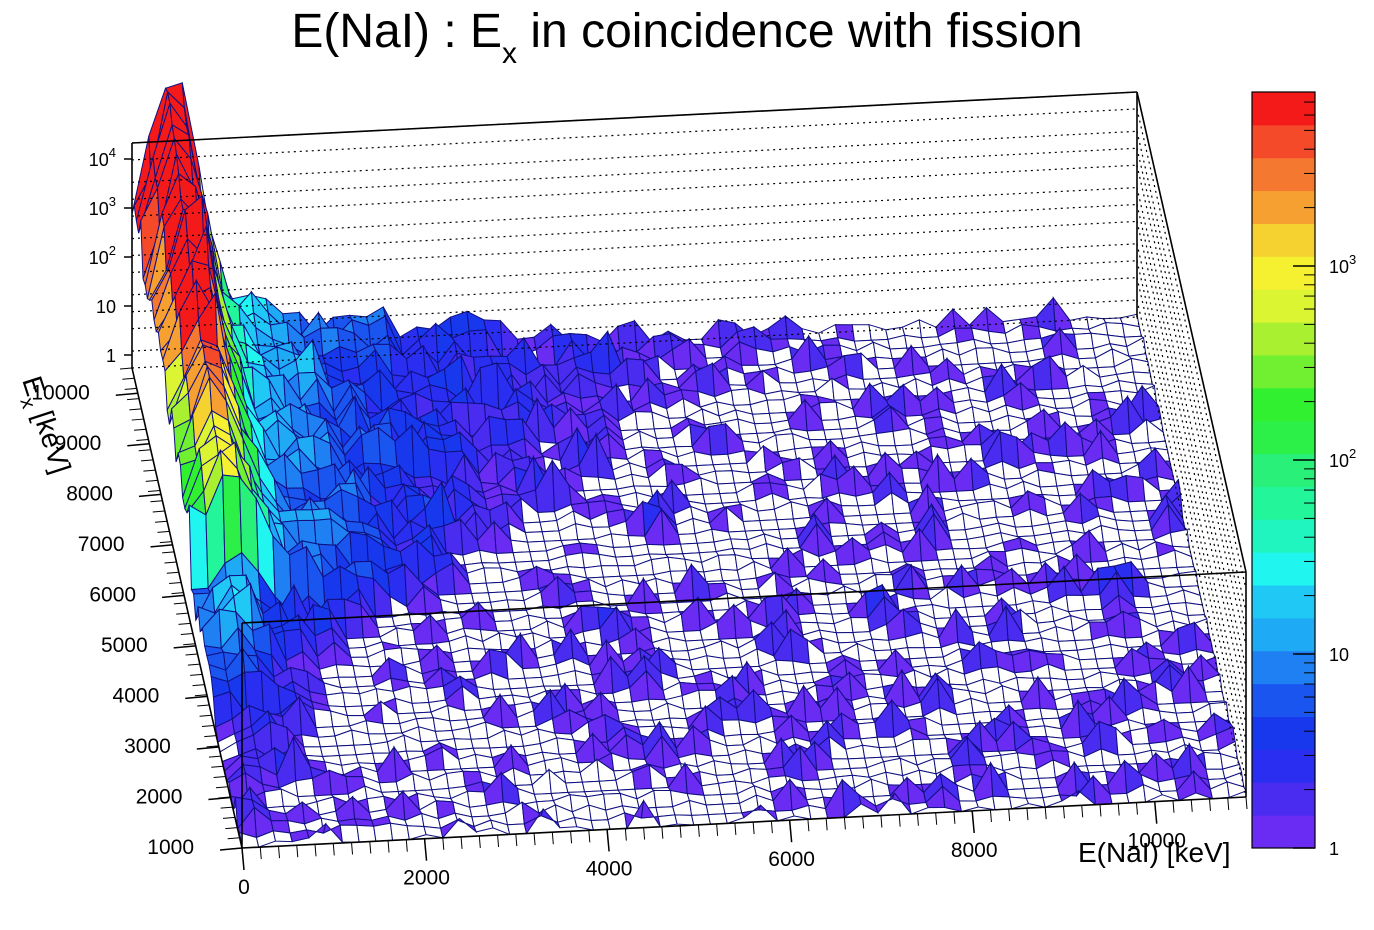 This screenshot has height=930, width=1374. Describe the element at coordinates (426, 878) in the screenshot. I see `x-tick-label: 2000` at that location.